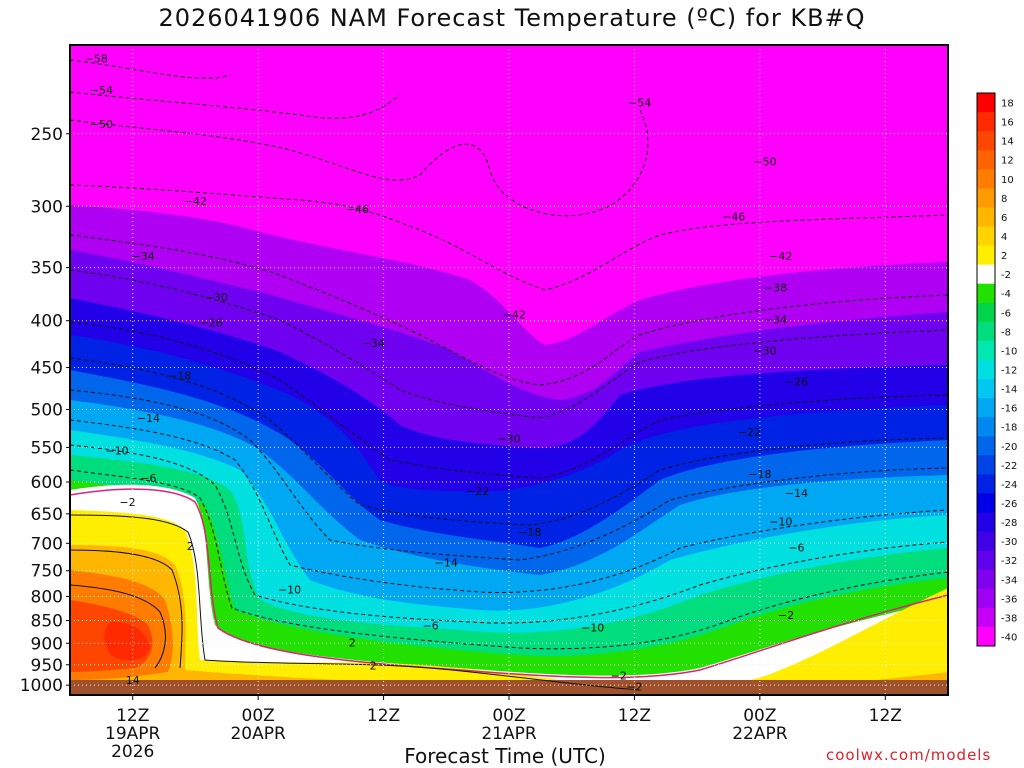  Describe the element at coordinates (47, 666) in the screenshot. I see `y-tick-label: 950` at that location.